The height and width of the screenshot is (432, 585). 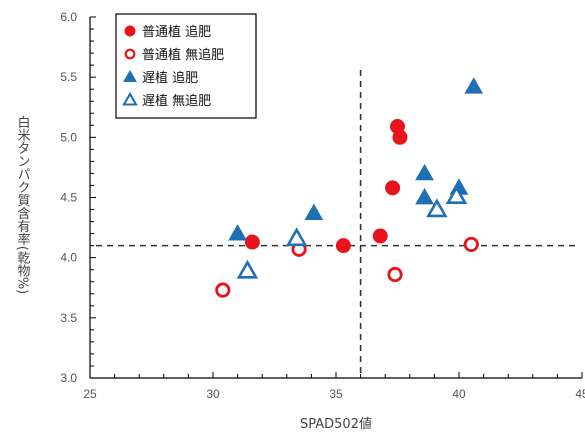 What do you see at coordinates (336, 424) in the screenshot?
I see `x-axis-label: SPAD502値` at bounding box center [336, 424].